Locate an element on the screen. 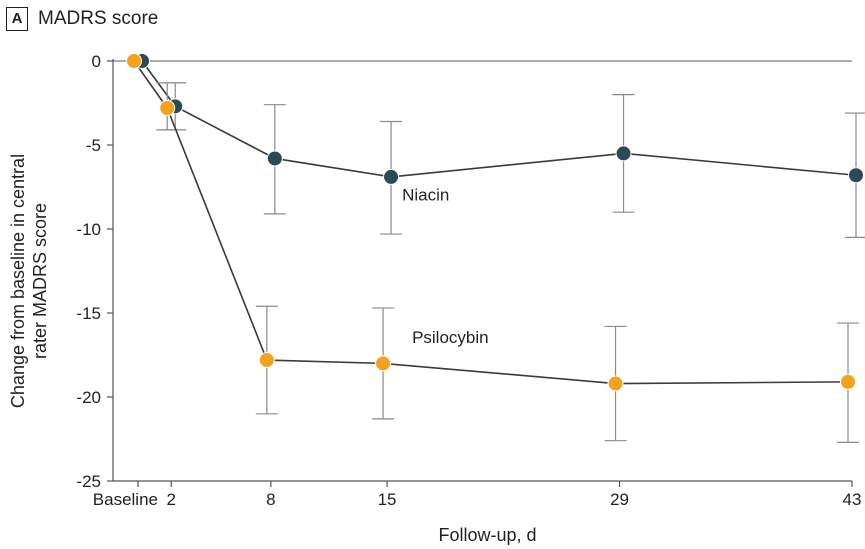 The width and height of the screenshot is (865, 549). y-tick-label: -15 is located at coordinates (88, 313).